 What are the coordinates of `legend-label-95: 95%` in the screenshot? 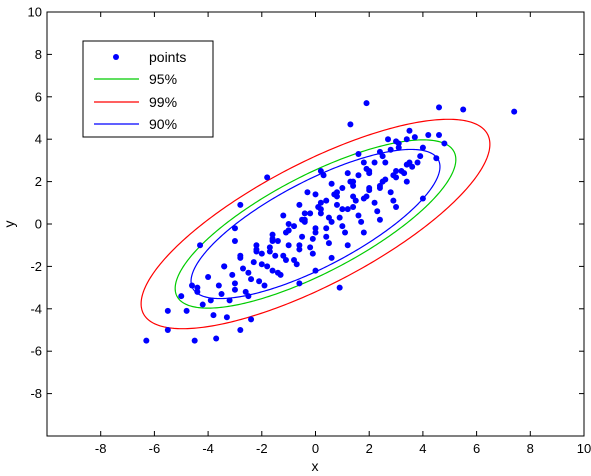 It's located at (163, 79).